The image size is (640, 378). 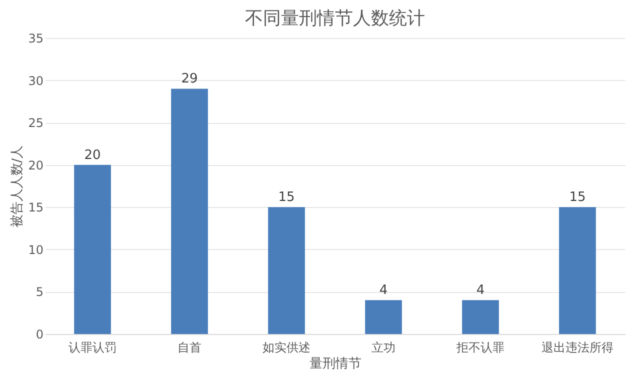 I want to click on x-tick-label: 拒不认罪, so click(x=479, y=347).